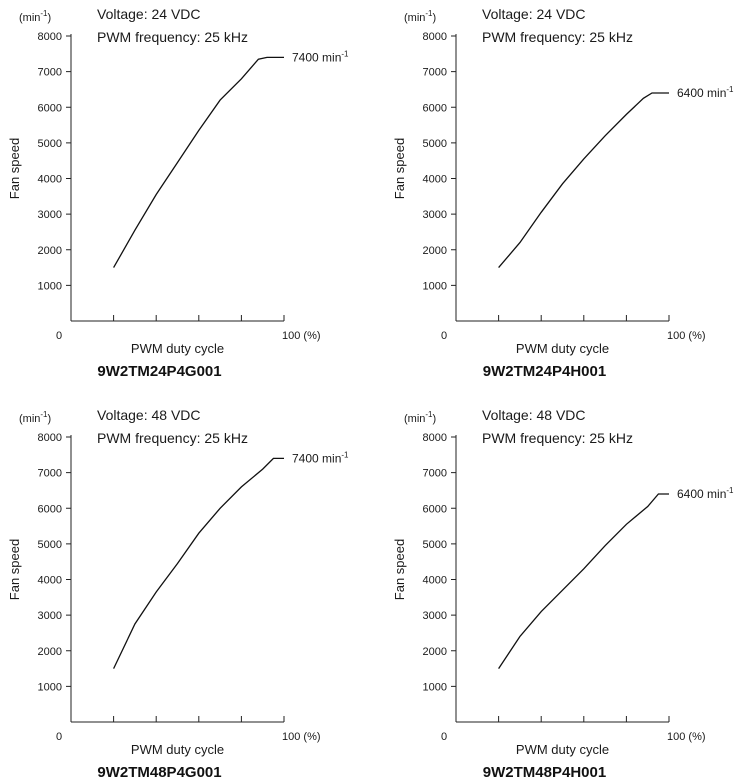 This screenshot has width=742, height=784. What do you see at coordinates (544, 772) in the screenshot?
I see `model-title: 9W2TM48P4H001` at bounding box center [544, 772].